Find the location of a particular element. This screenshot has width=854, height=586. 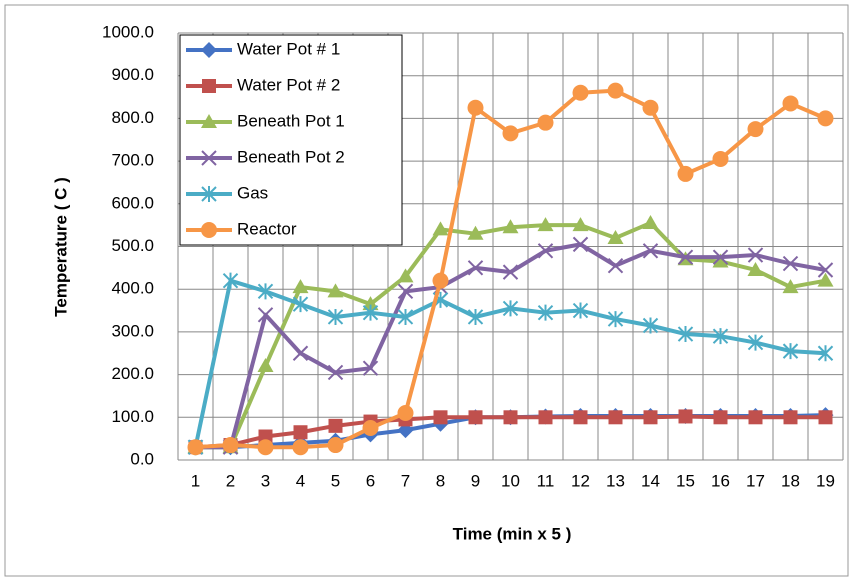

x-tick-label: 8 is located at coordinates (440, 480).